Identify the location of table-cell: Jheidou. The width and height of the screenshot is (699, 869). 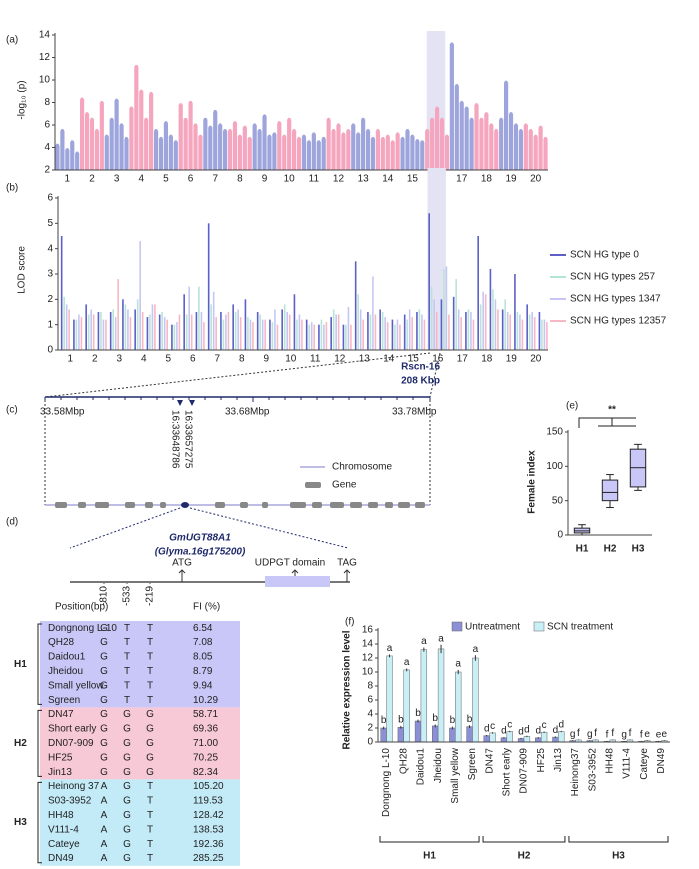
(65, 671).